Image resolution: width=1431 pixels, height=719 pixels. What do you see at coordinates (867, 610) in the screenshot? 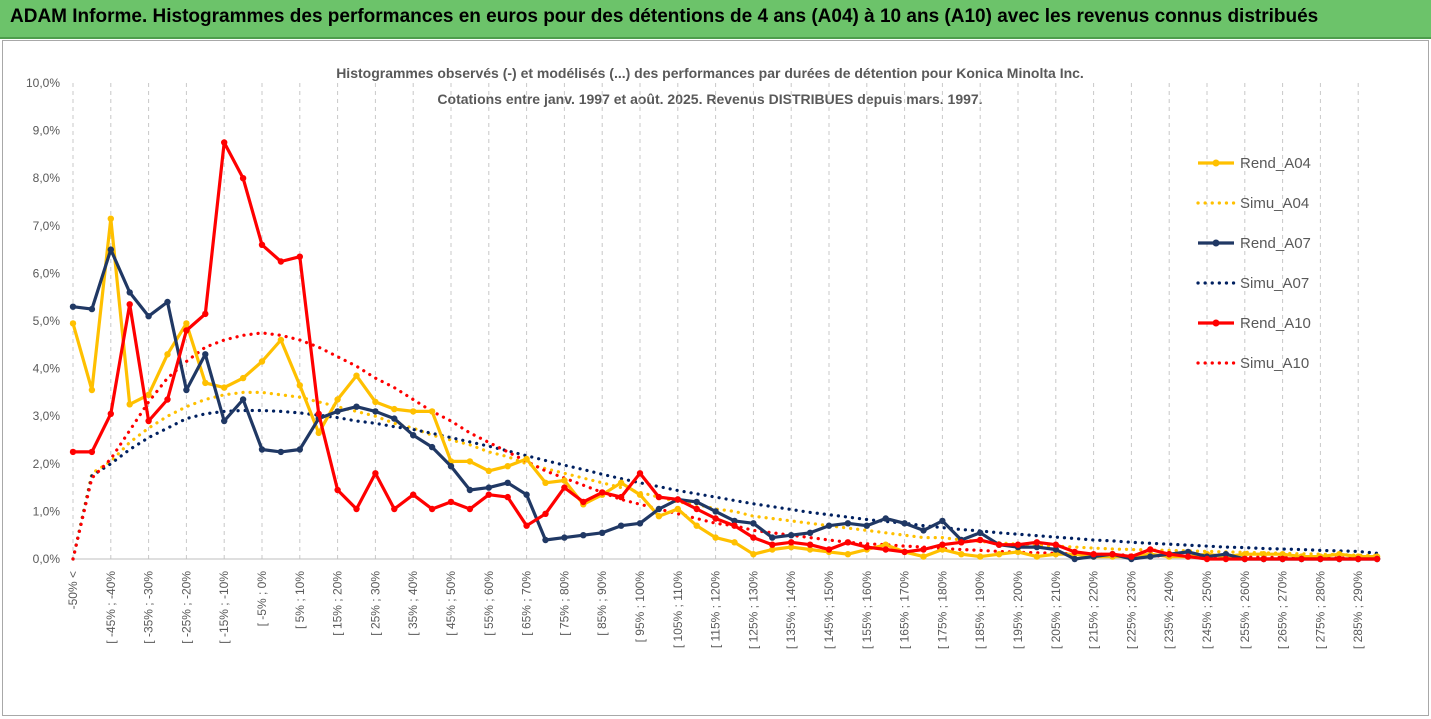
I see `x-tick-label: [ 155% ; 160%` at bounding box center [867, 610].